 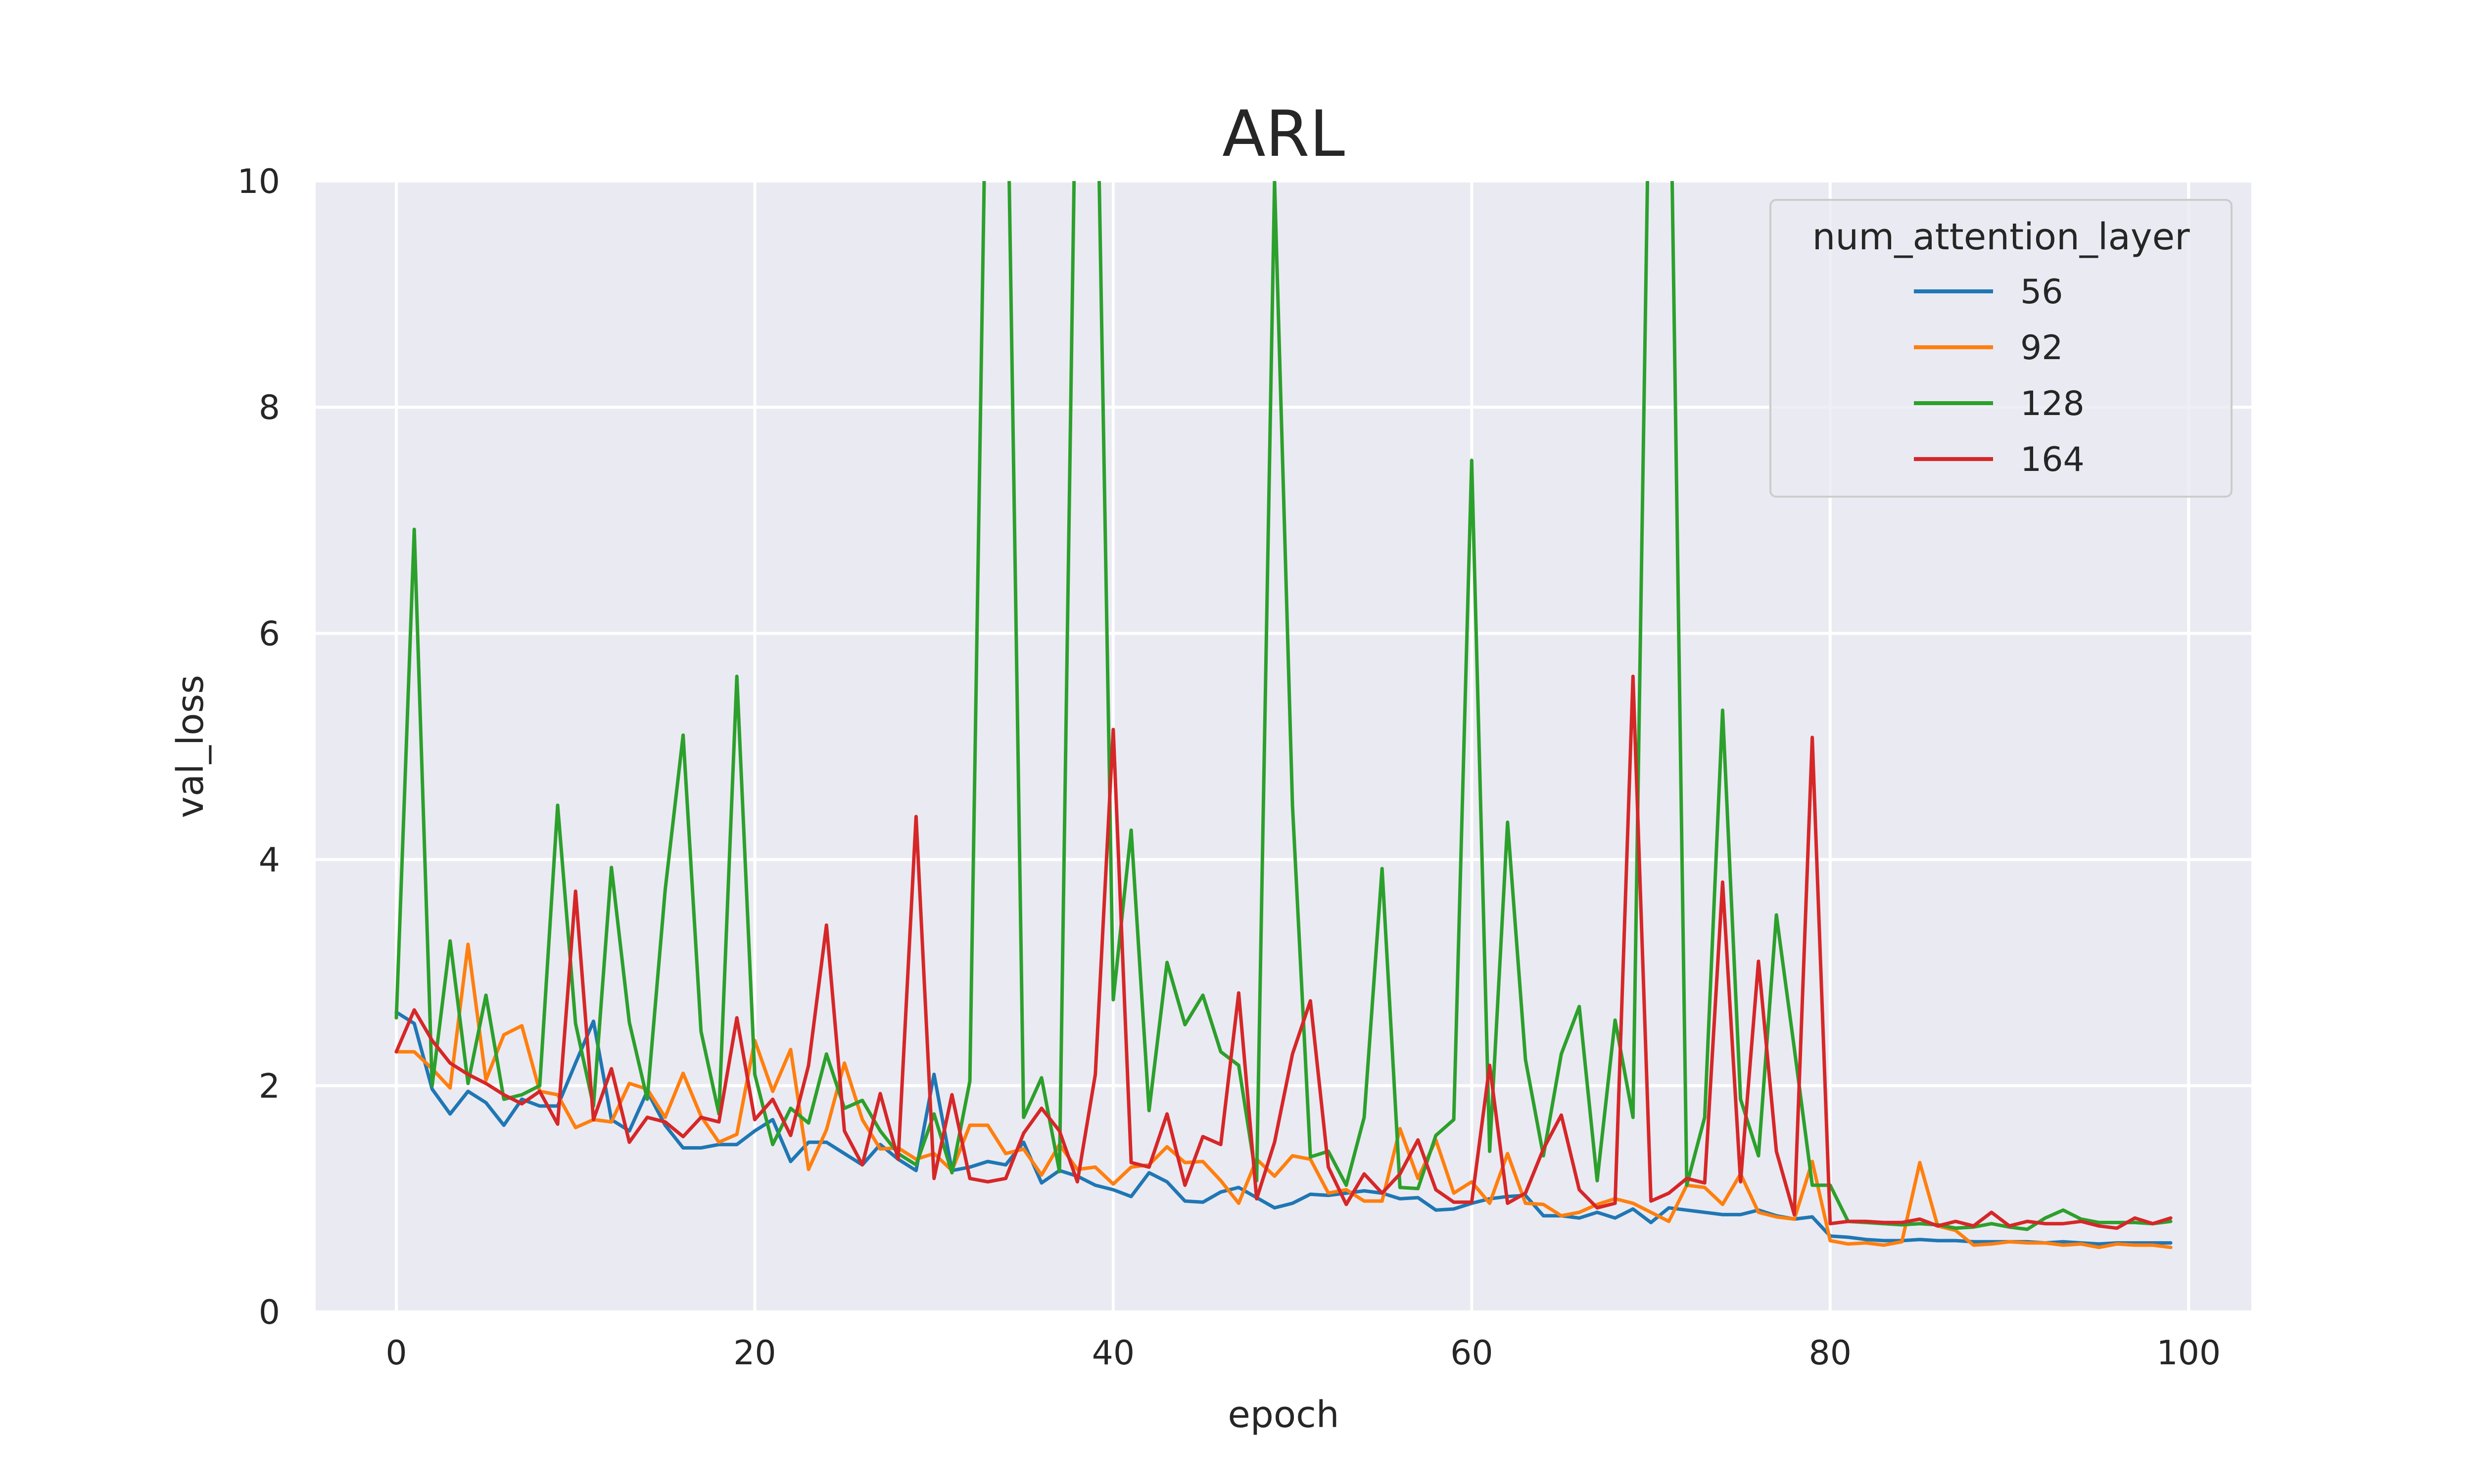 What do you see at coordinates (2052, 459) in the screenshot?
I see `legend-label-164: 164` at bounding box center [2052, 459].